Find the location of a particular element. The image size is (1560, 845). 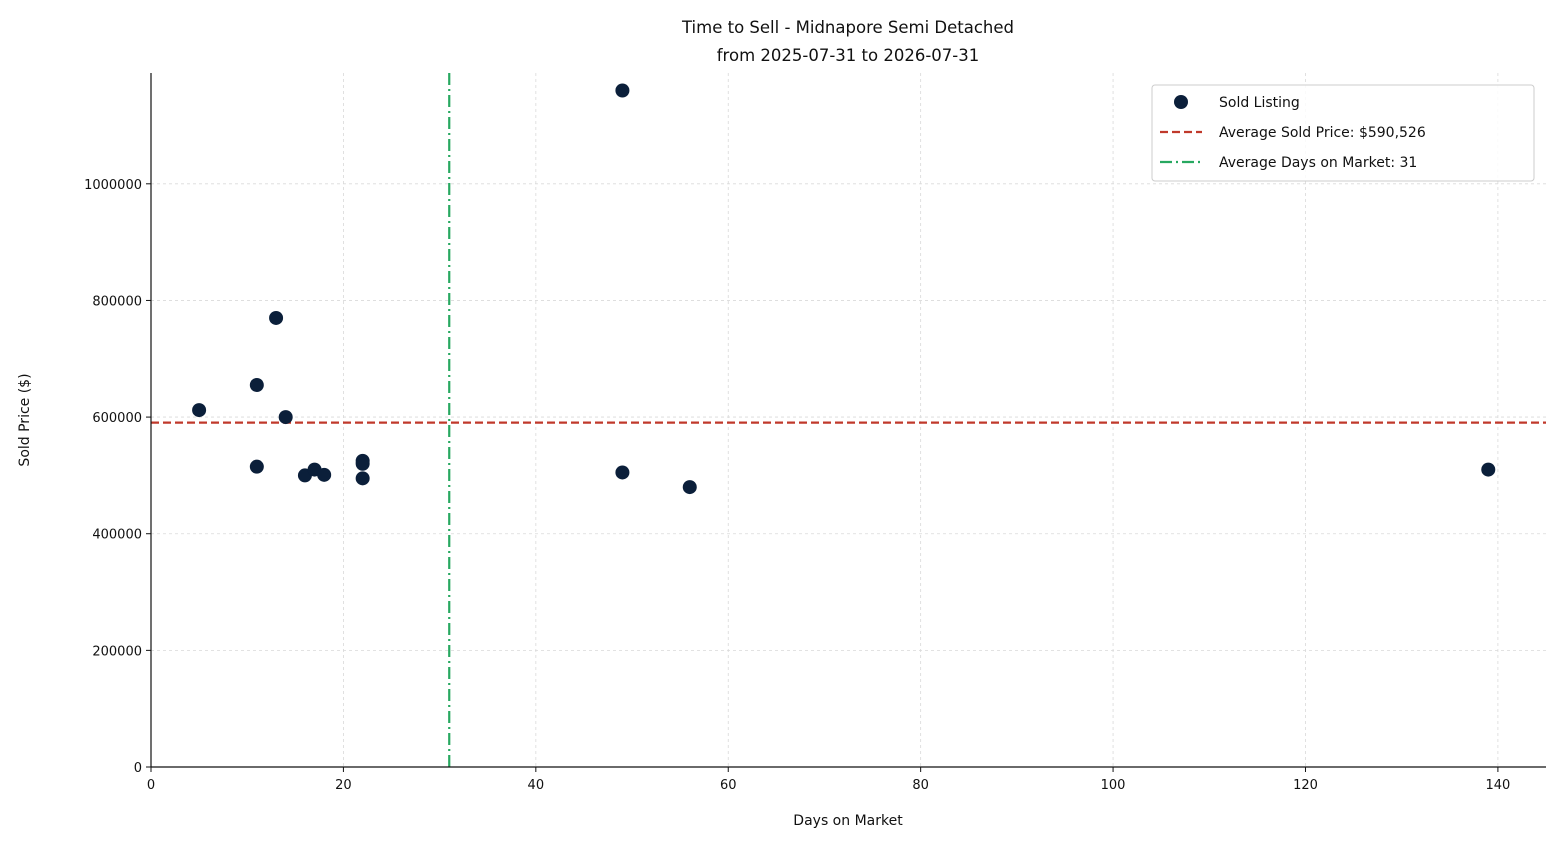

x-axis-ticks: 0 20 40 60 80 100 120 140 is located at coordinates (828, 780).